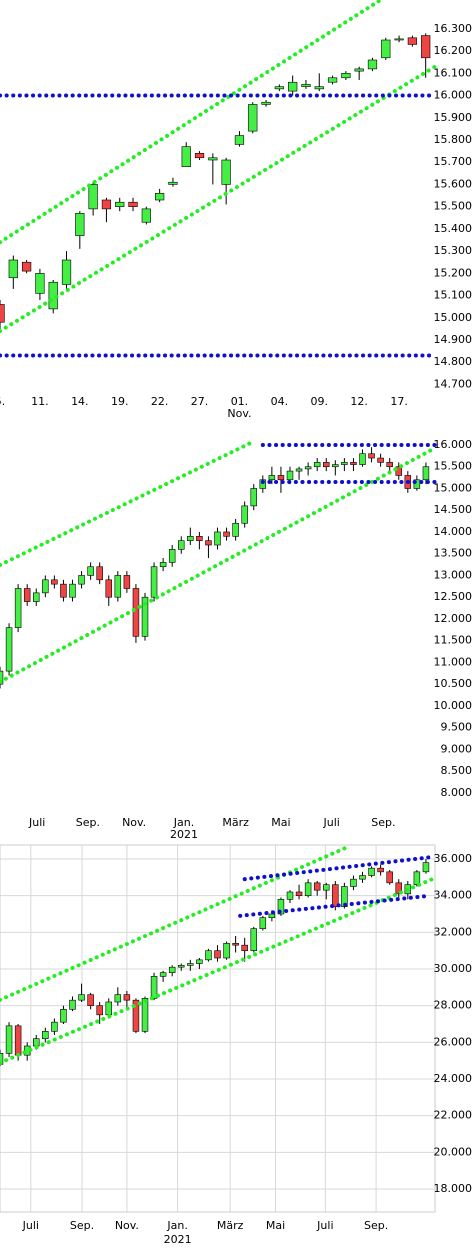  I want to click on x-tick-label: März, so click(235, 822).